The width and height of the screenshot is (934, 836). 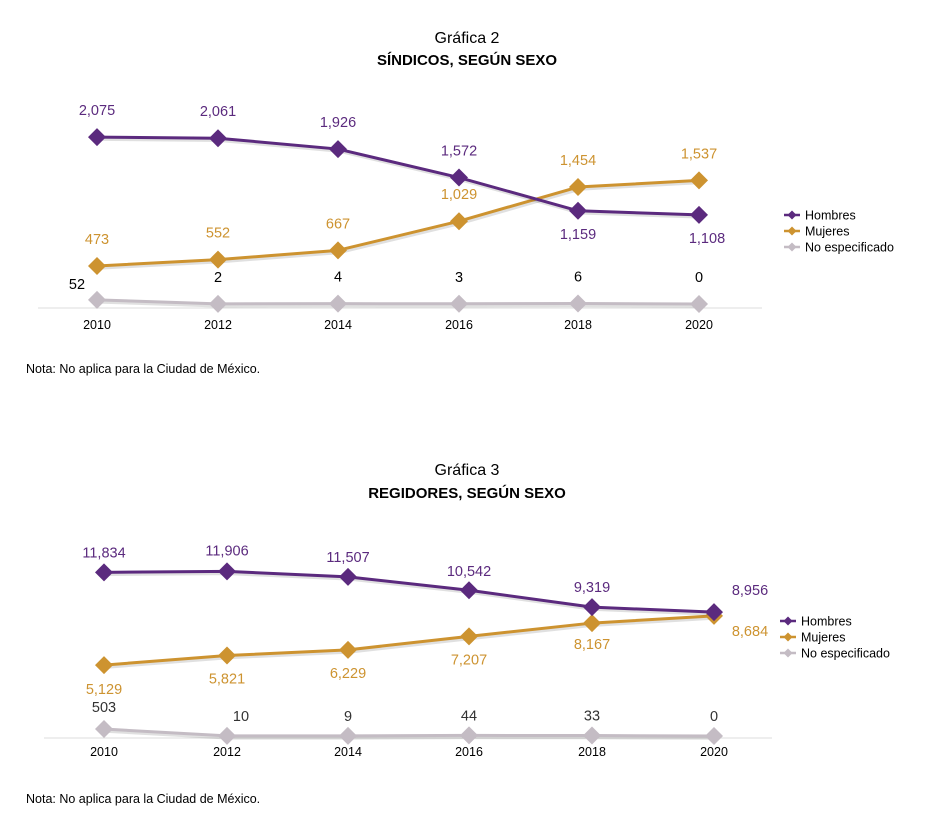 I want to click on data-label-hombres-2012: 2,061, so click(x=218, y=112).